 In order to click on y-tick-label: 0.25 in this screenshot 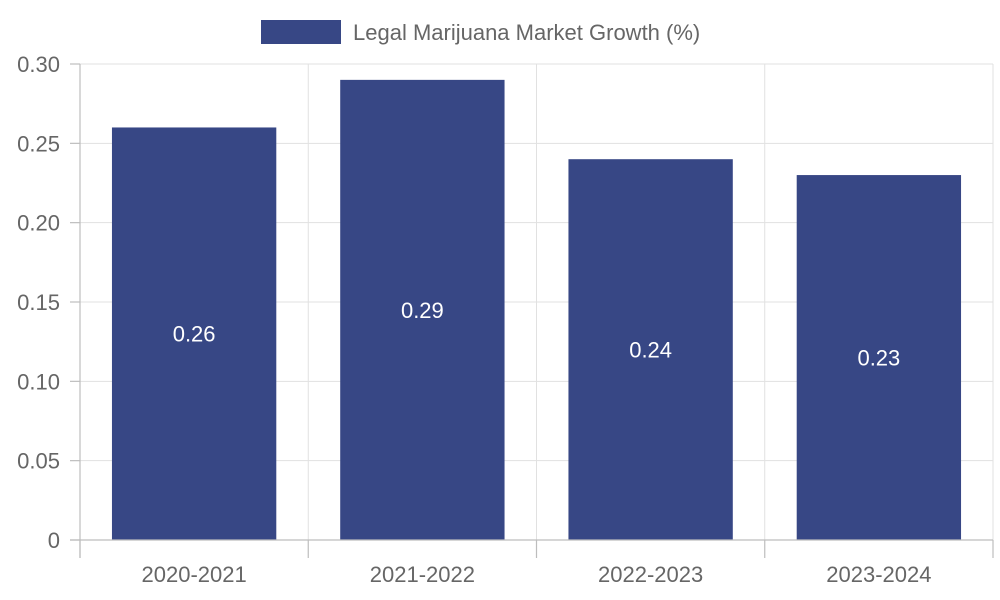, I will do `click(38, 143)`.